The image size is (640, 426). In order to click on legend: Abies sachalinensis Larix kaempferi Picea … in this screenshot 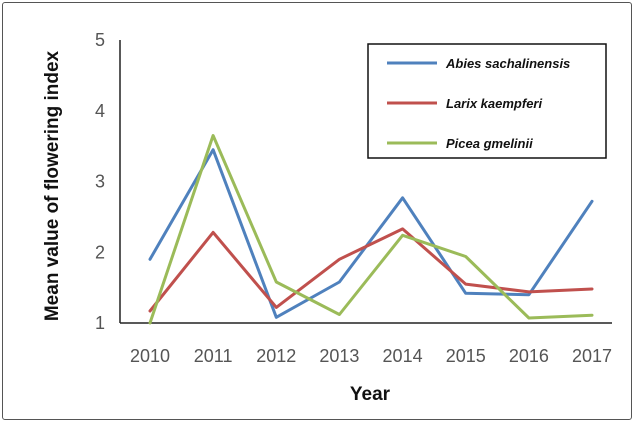, I will do `click(487, 101)`.